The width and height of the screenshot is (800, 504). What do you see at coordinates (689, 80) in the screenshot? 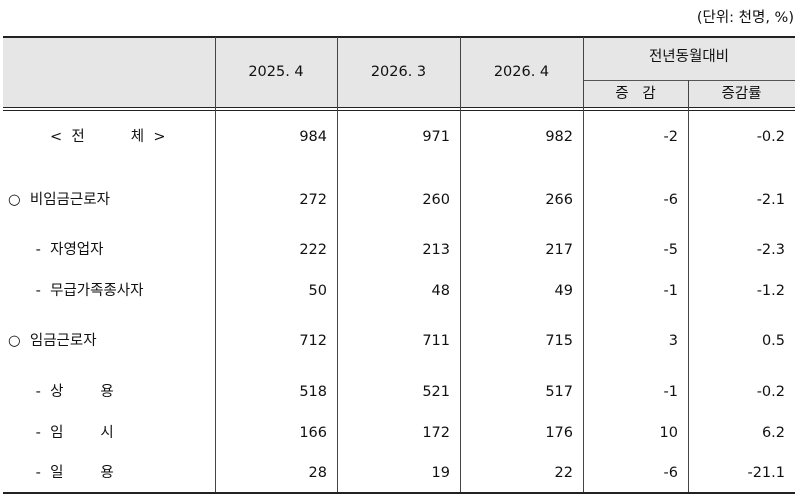
I see `header-divider` at bounding box center [689, 80].